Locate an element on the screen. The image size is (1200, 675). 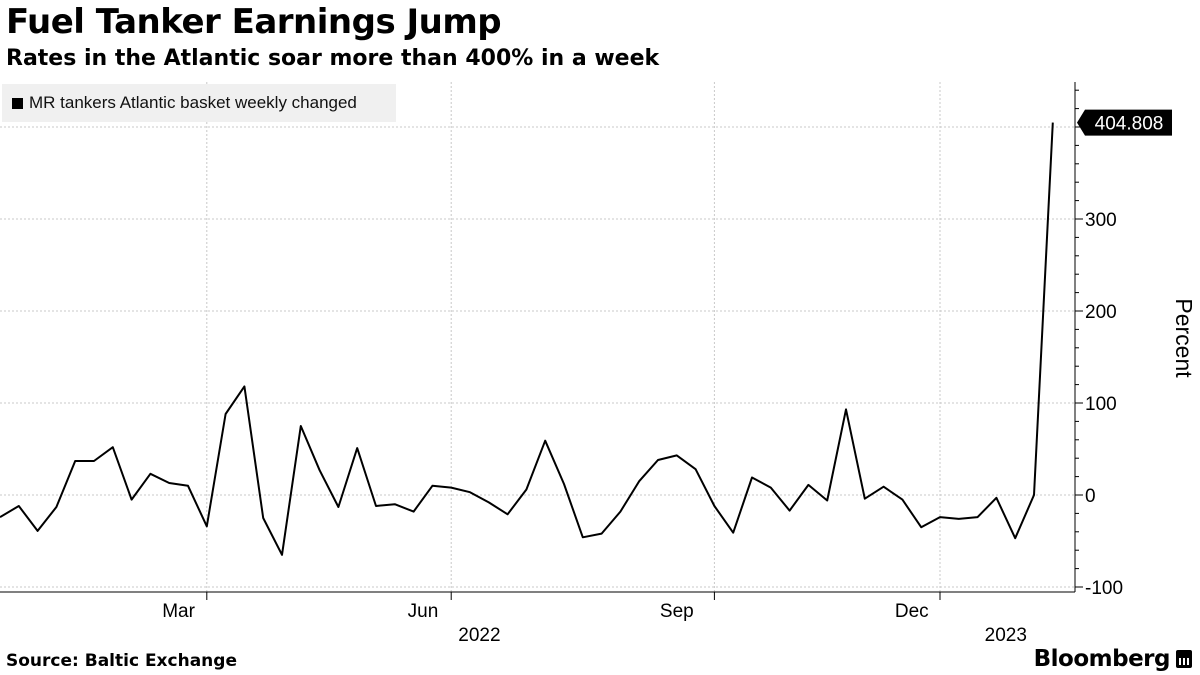
y-tick-label: 0 is located at coordinates (1090, 496).